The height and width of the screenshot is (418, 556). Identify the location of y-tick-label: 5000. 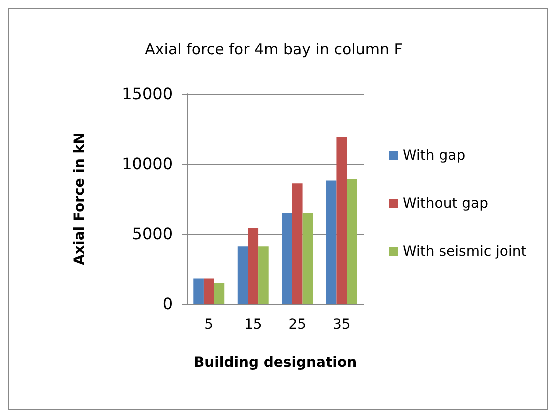
(152, 234).